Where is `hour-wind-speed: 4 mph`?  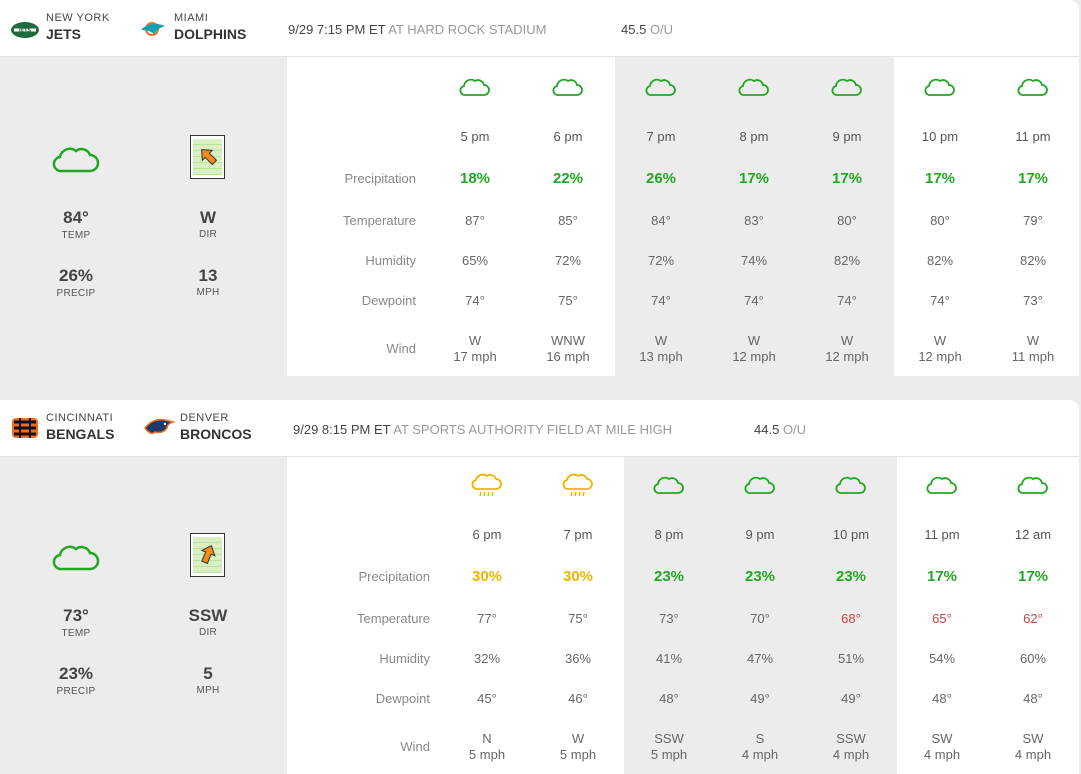 hour-wind-speed: 4 mph is located at coordinates (1033, 754).